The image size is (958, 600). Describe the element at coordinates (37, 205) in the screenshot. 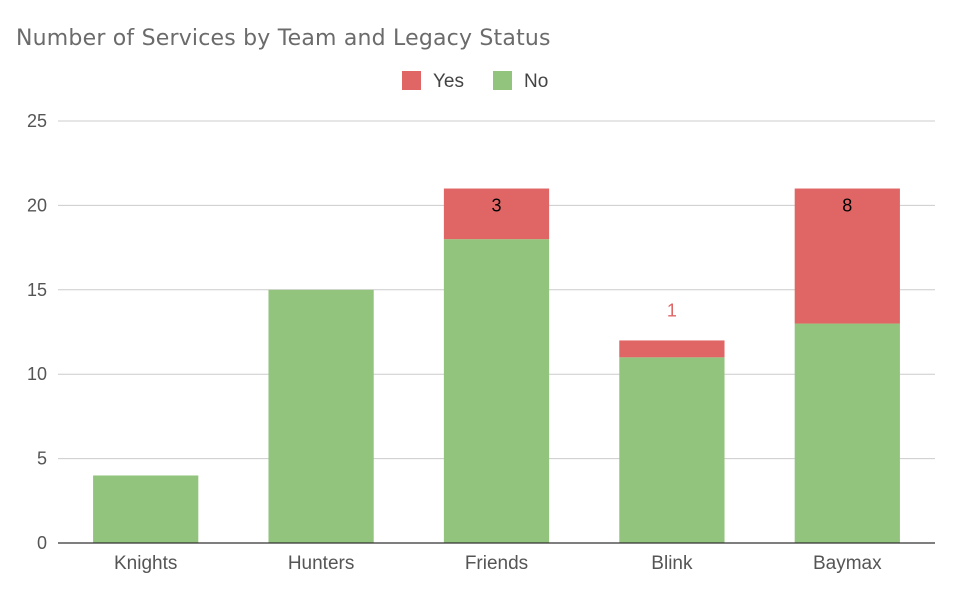

I see `y-tick-label-20: 20` at that location.